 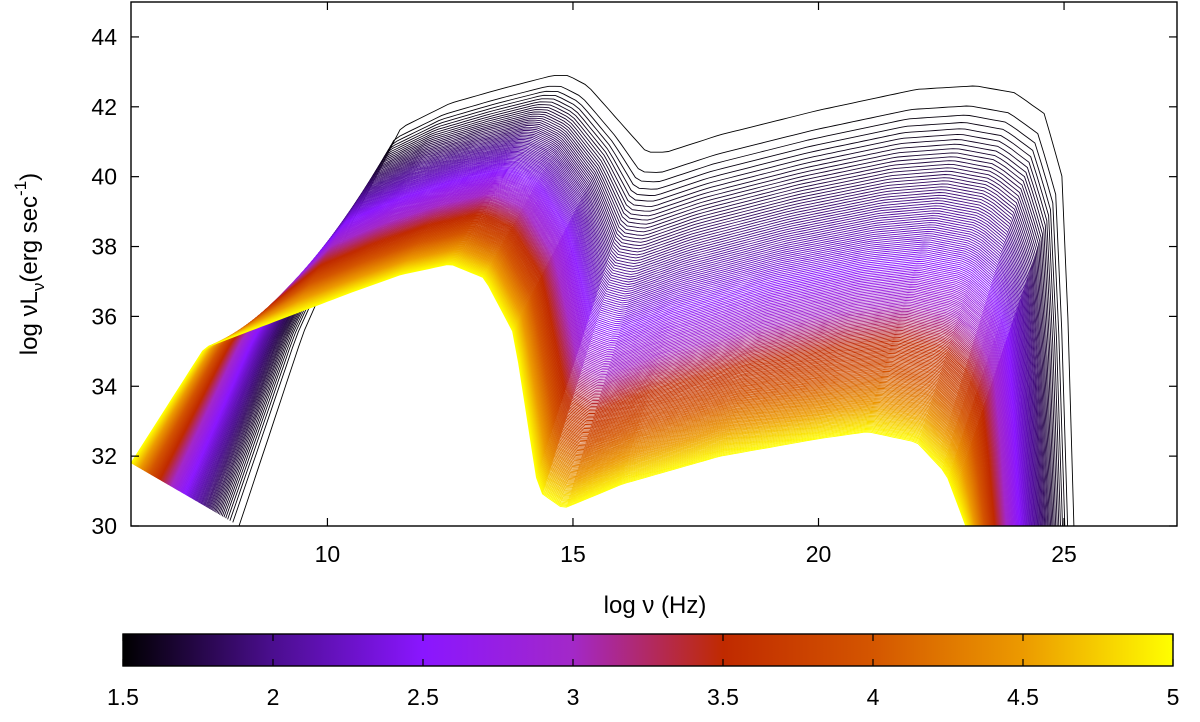 What do you see at coordinates (29, 239) in the screenshot?
I see `y-axis-label-unit: (erg sec` at bounding box center [29, 239].